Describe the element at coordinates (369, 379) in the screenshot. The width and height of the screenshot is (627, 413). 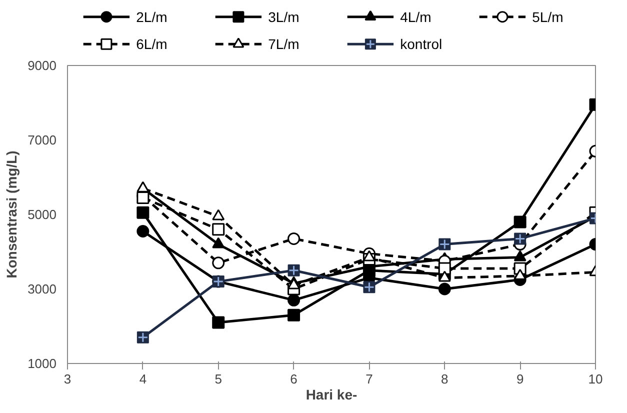
I see `x-tick-label: 7` at that location.